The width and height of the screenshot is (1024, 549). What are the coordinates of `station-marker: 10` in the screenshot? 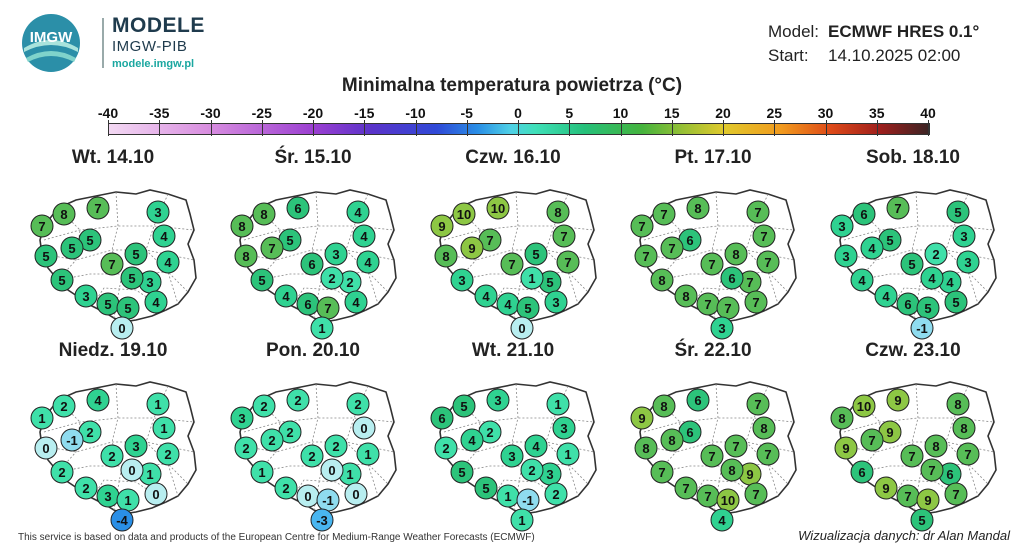 It's located at (464, 214).